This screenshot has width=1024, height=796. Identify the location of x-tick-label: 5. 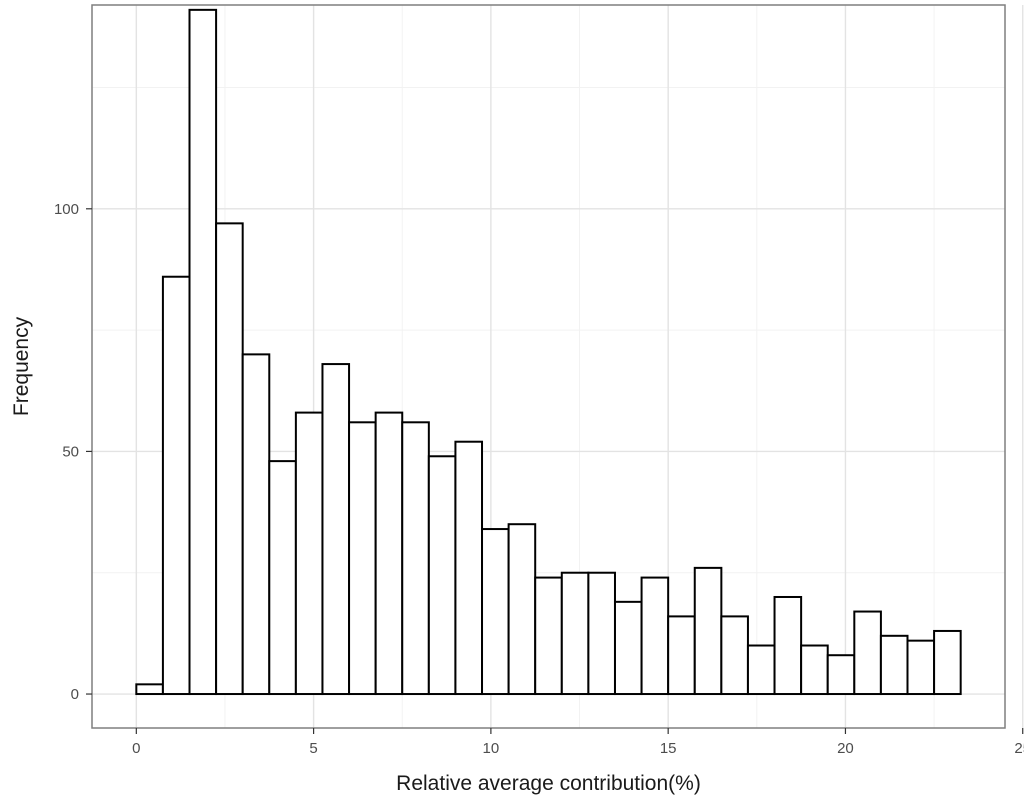
(313, 748).